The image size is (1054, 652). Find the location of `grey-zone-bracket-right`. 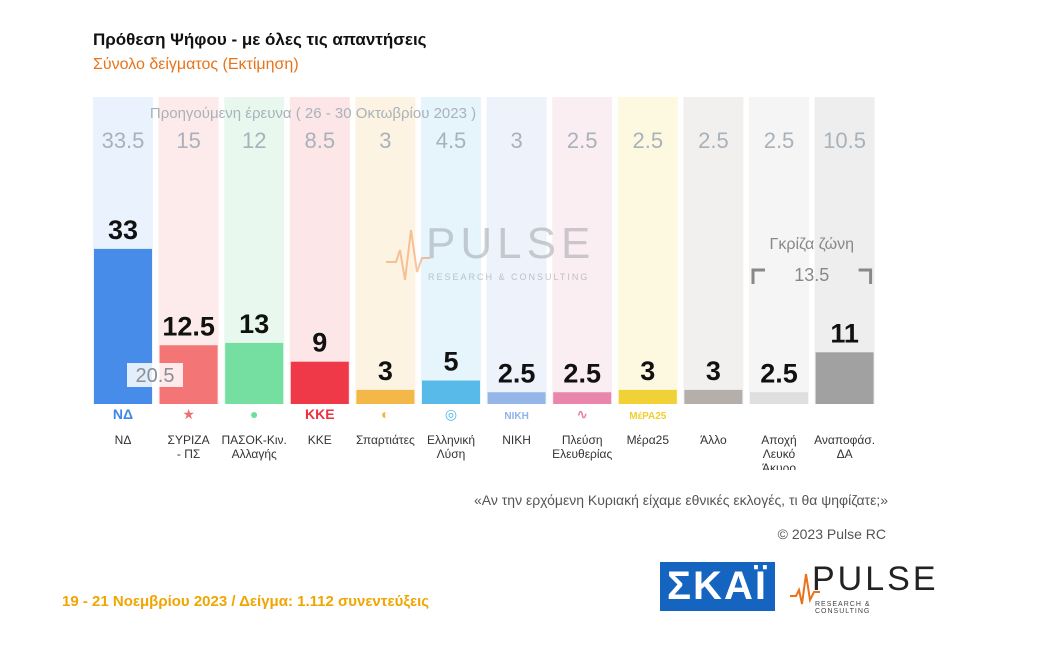

grey-zone-bracket-right is located at coordinates (865, 276).